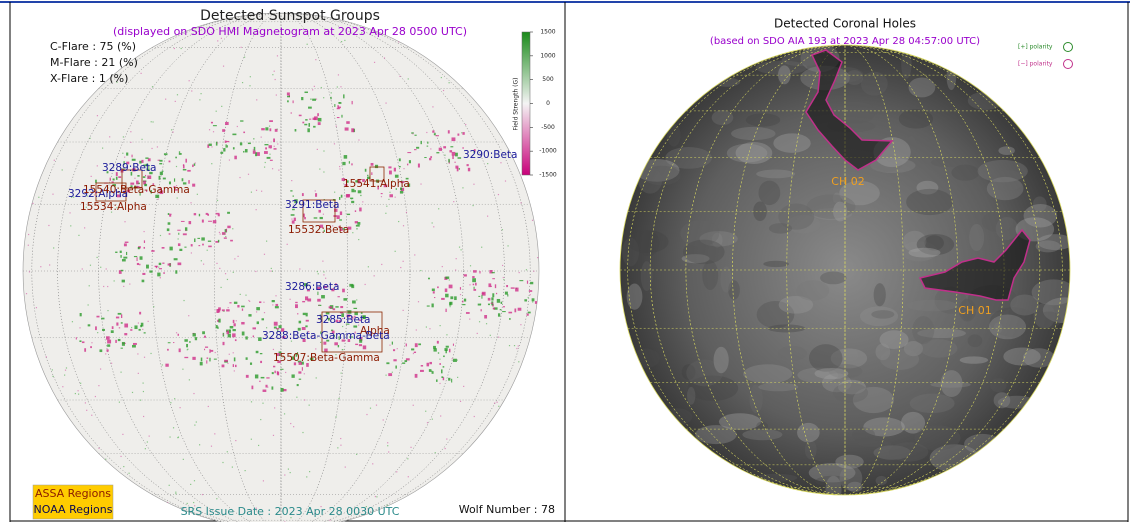 Image resolution: width=1130 pixels, height=526 pixels. Describe the element at coordinates (326, 336) in the screenshot. I see `region-label: 3288:Beta-Gamma-Beta` at that location.